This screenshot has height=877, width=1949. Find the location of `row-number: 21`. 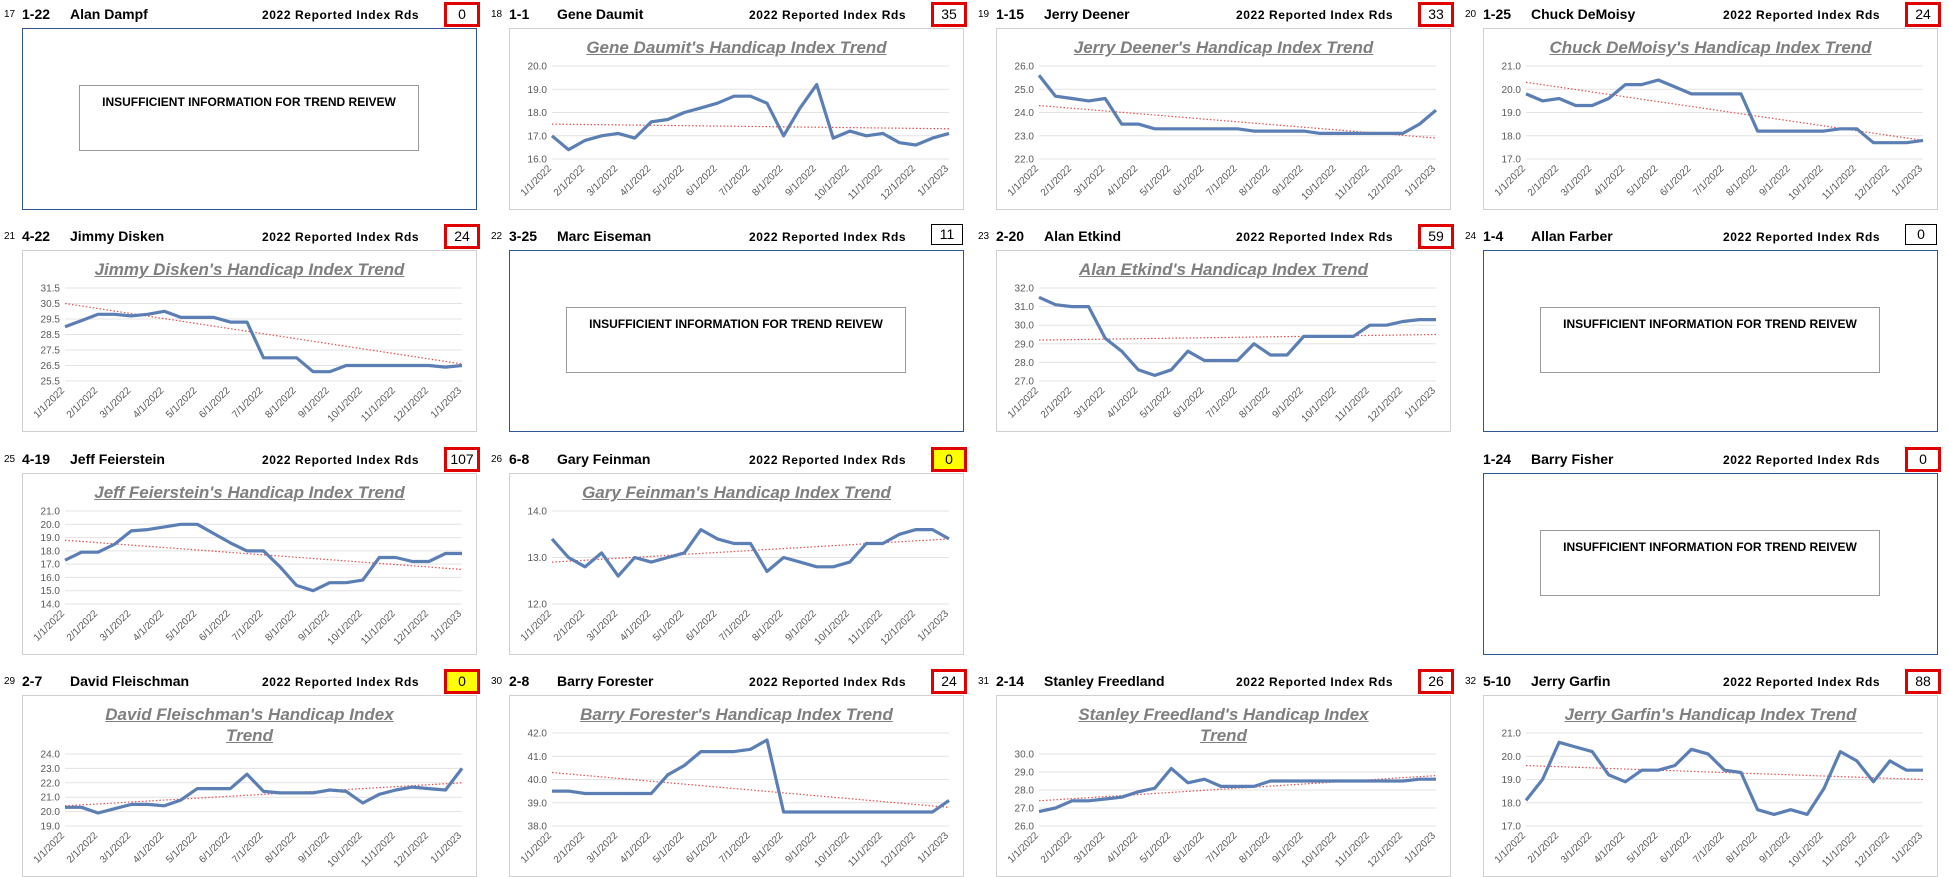

row-number: 21 is located at coordinates (10, 236).